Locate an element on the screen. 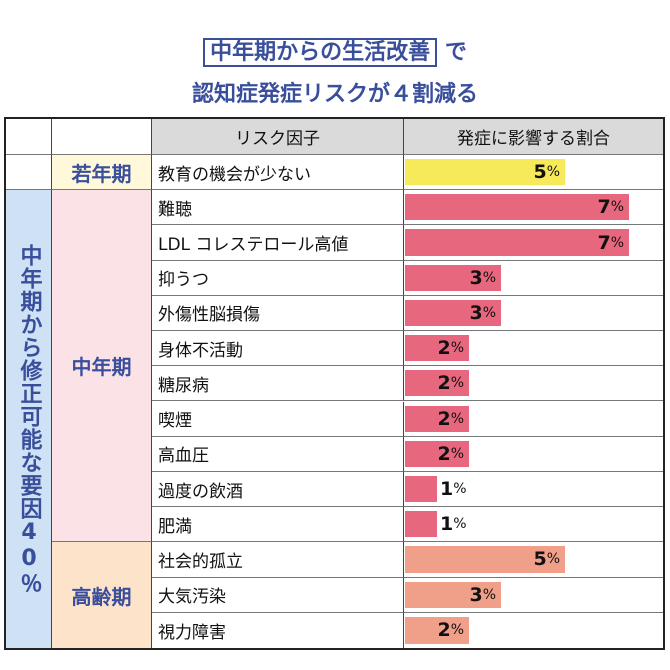  group-label: 中年期 is located at coordinates (102, 366).